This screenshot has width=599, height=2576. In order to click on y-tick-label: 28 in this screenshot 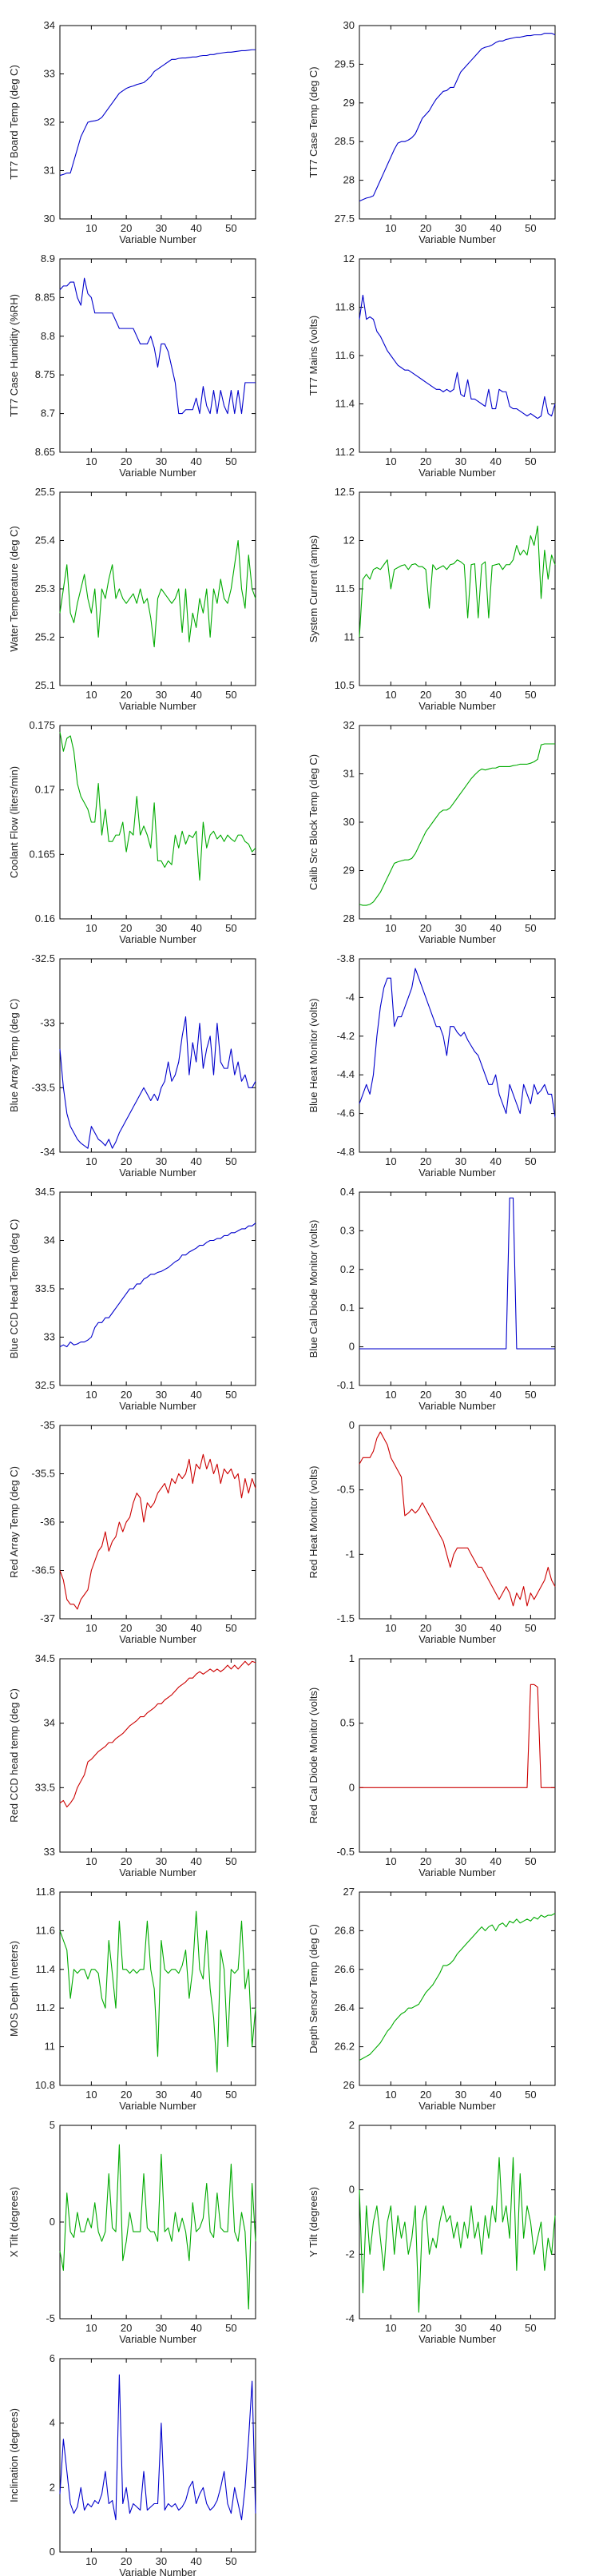, I will do `click(349, 180)`.